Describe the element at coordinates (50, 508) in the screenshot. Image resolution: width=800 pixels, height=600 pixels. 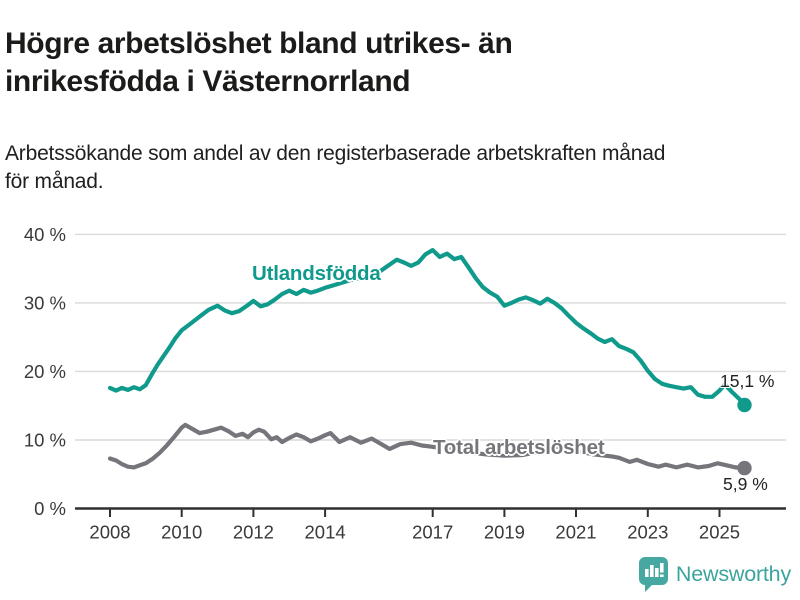
I see `y-tick-label: 0 %` at that location.